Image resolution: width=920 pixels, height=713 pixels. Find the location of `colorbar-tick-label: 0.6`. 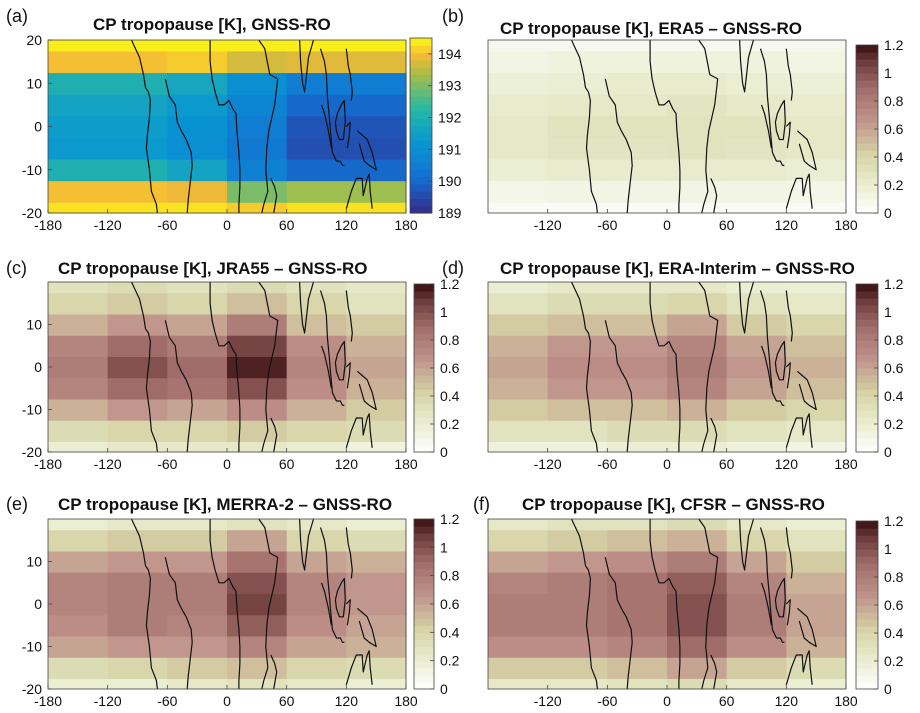

colorbar-tick-label: 0.6 is located at coordinates (894, 368).